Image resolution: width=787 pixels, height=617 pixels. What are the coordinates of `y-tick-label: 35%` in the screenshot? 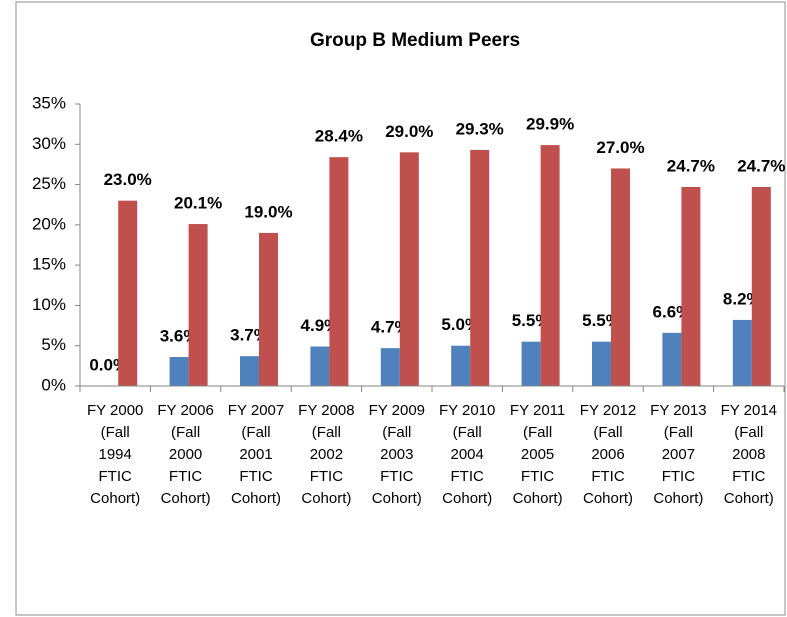 It's located at (49, 102).